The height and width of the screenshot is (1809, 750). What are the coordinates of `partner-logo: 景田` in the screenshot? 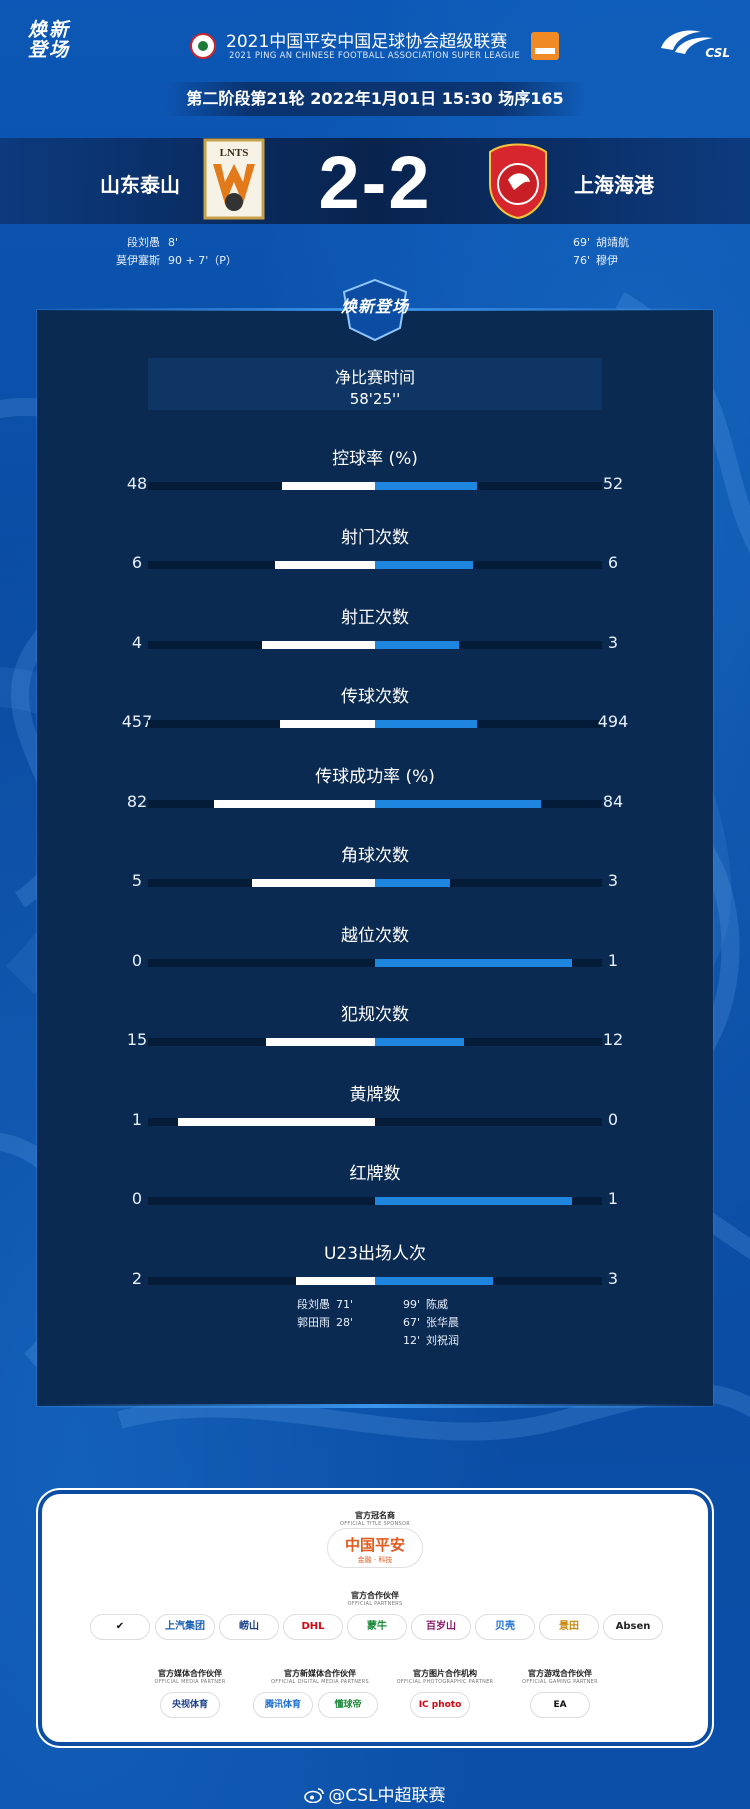 It's located at (569, 1627).